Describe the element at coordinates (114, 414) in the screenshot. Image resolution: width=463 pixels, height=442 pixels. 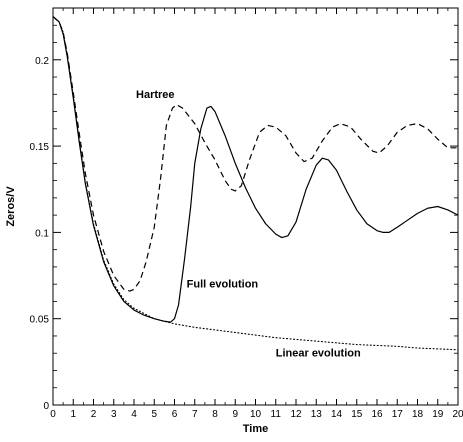
I see `x-tick-label: 3` at that location.